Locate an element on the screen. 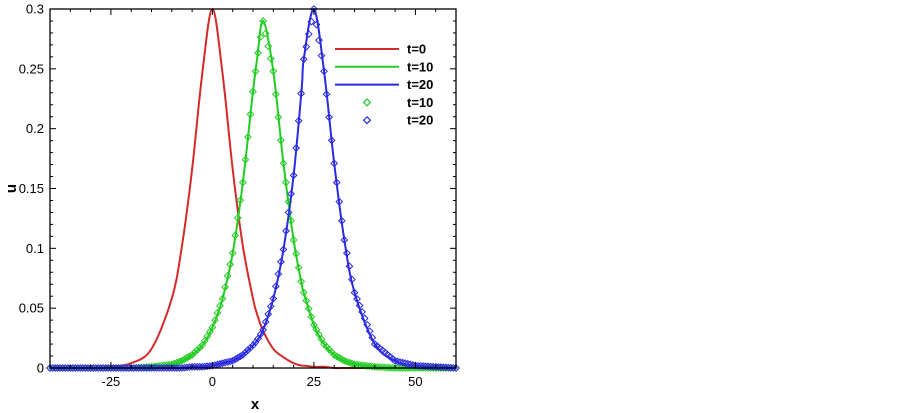 Image resolution: width=903 pixels, height=413 pixels. legend-label: t=10 is located at coordinates (420, 66).